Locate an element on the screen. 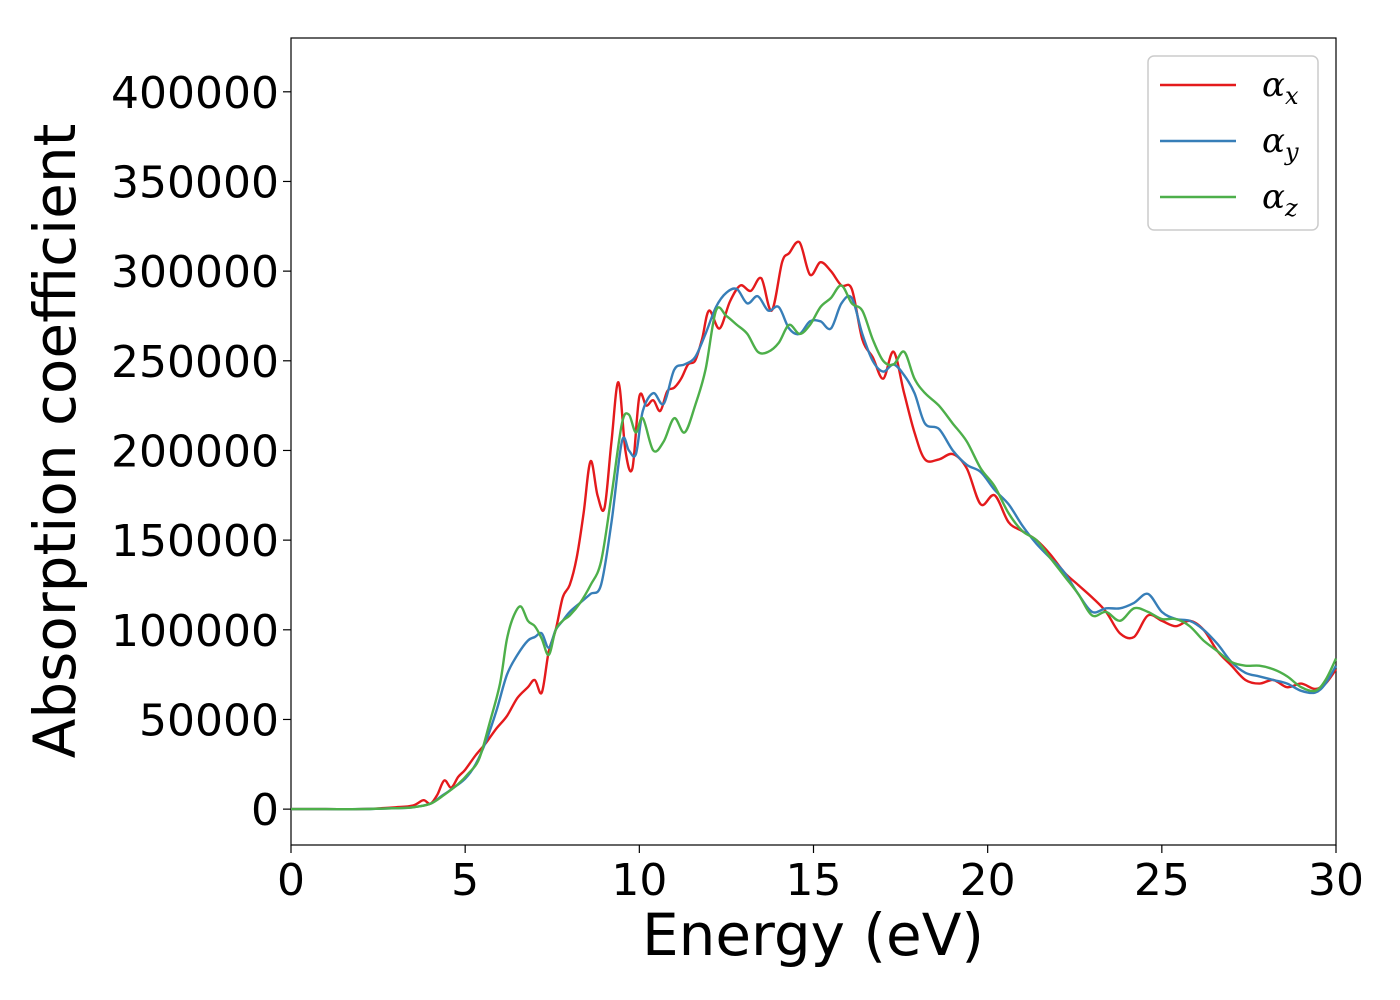  y-tick-label: 250000 is located at coordinates (195, 362).